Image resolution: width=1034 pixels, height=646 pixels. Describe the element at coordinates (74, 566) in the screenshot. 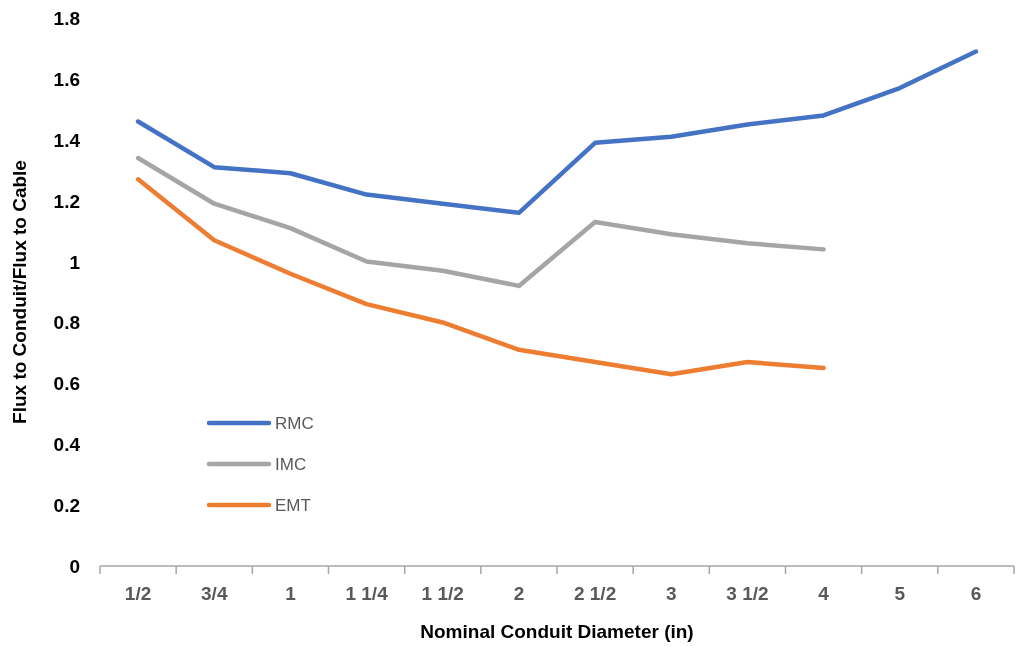

I see `y-tick-label: 0` at that location.